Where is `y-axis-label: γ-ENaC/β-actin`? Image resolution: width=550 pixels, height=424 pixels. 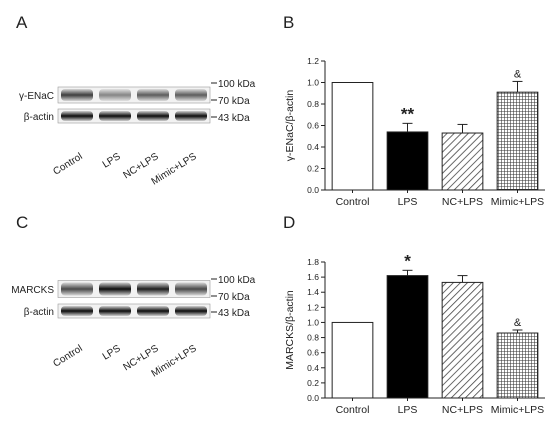 y-axis-label: γ-ENaC/β-actin is located at coordinates (290, 126).